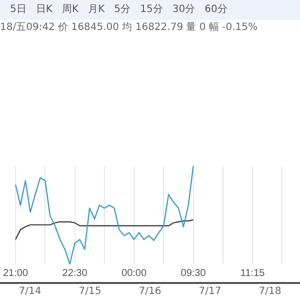 The width and height of the screenshot is (300, 300). Describe the element at coordinates (90, 292) in the screenshot. I see `text: 7/15` at that location.